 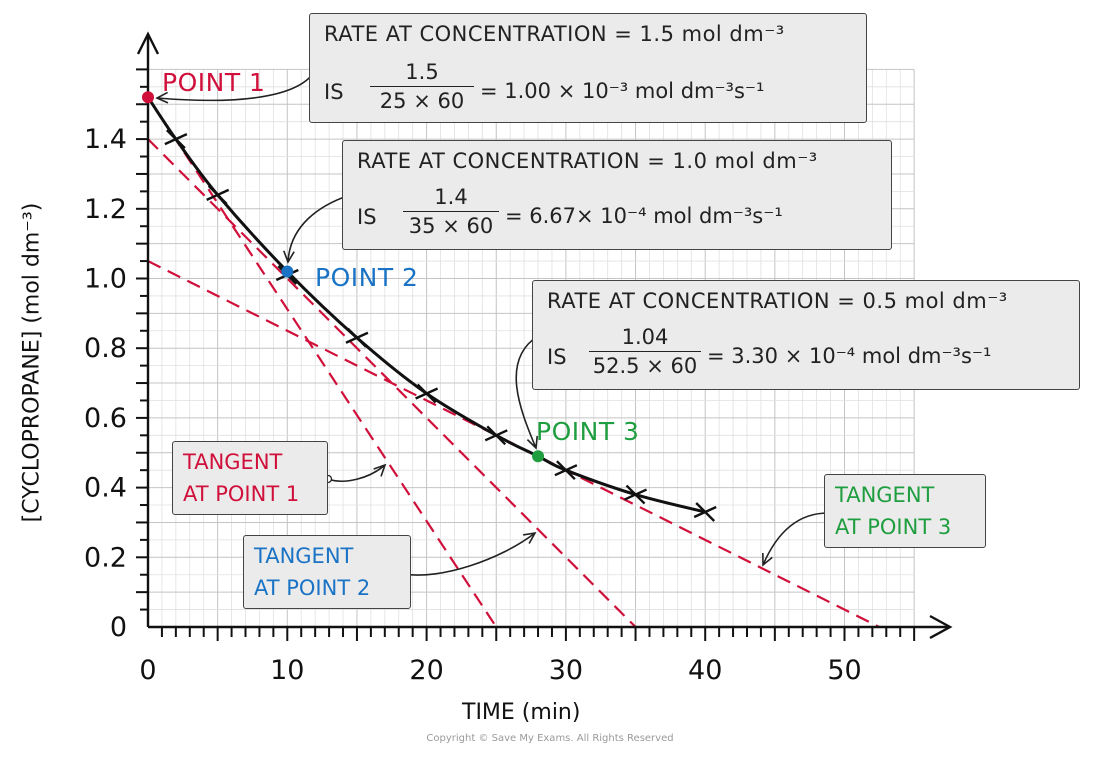 What do you see at coordinates (288, 257) in the screenshot?
I see `point-2-arrow-head` at bounding box center [288, 257].